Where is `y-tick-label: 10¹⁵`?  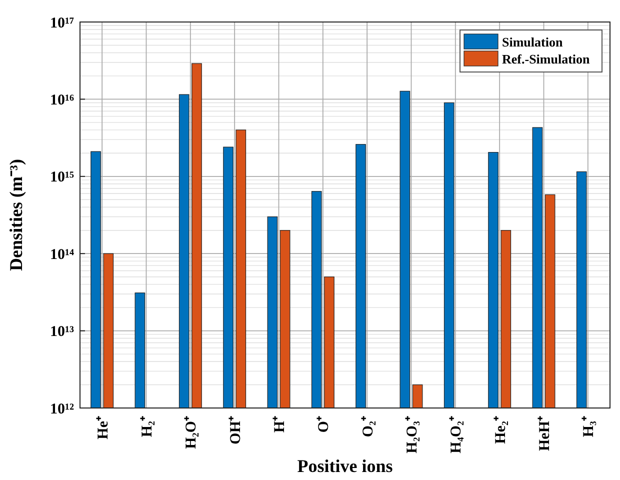
y-tick-label: 10¹⁵ is located at coordinates (62, 178).